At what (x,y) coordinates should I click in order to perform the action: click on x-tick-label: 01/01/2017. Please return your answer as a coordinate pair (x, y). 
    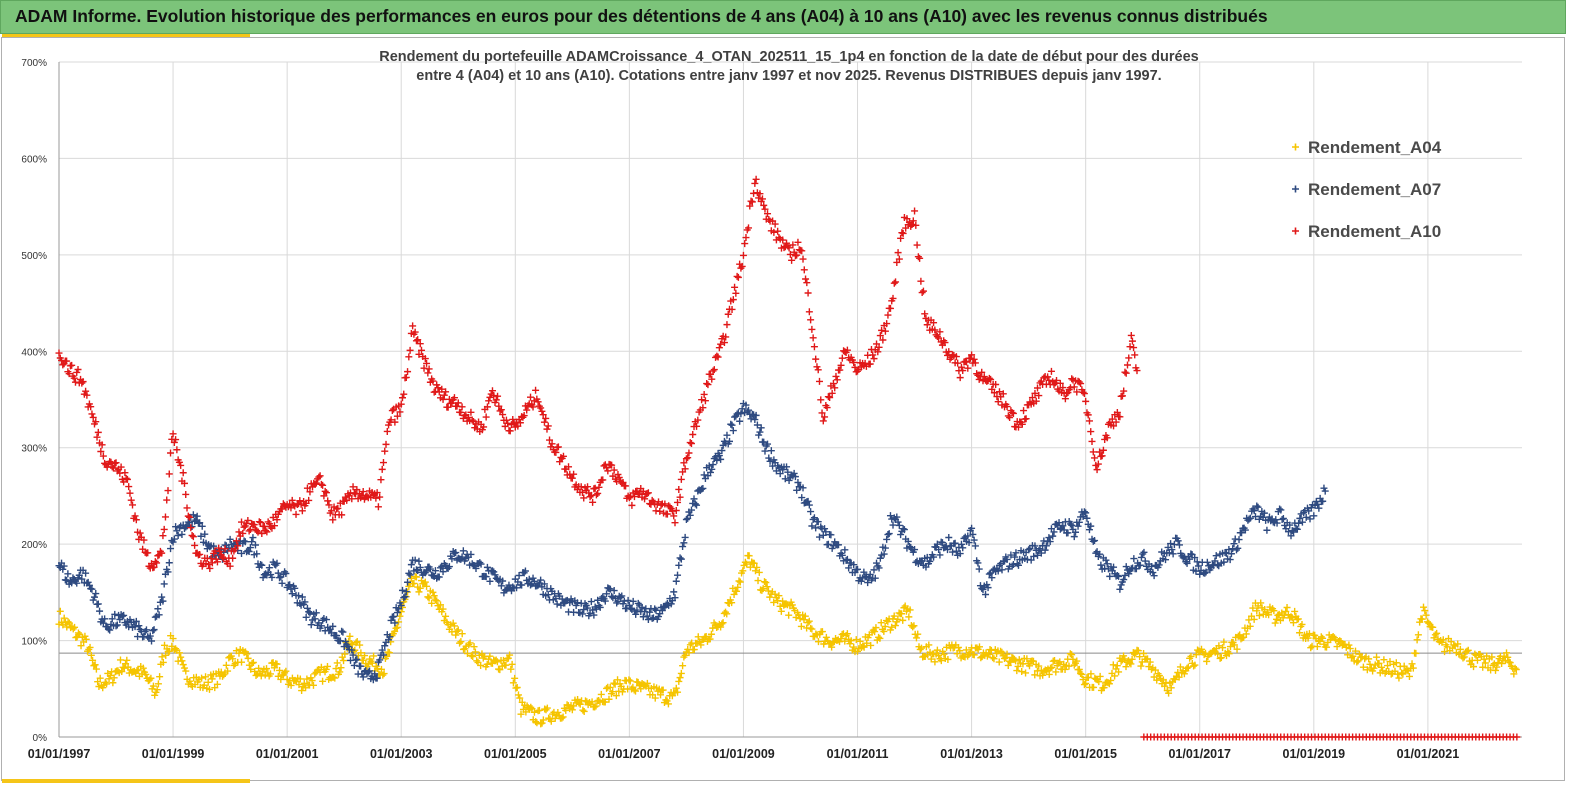
    Looking at the image, I should click on (1199, 754).